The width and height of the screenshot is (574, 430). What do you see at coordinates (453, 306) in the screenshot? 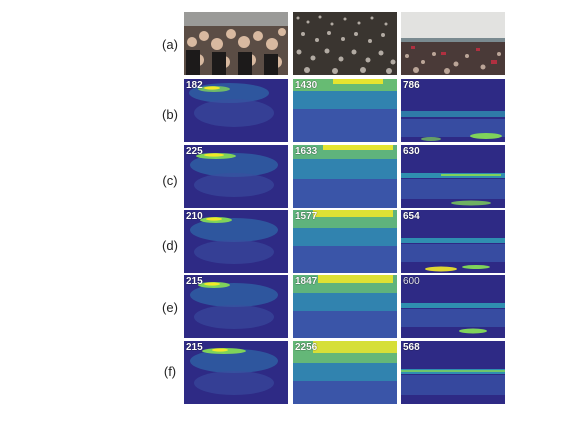
I see `density-map-e3: 600` at bounding box center [453, 306].